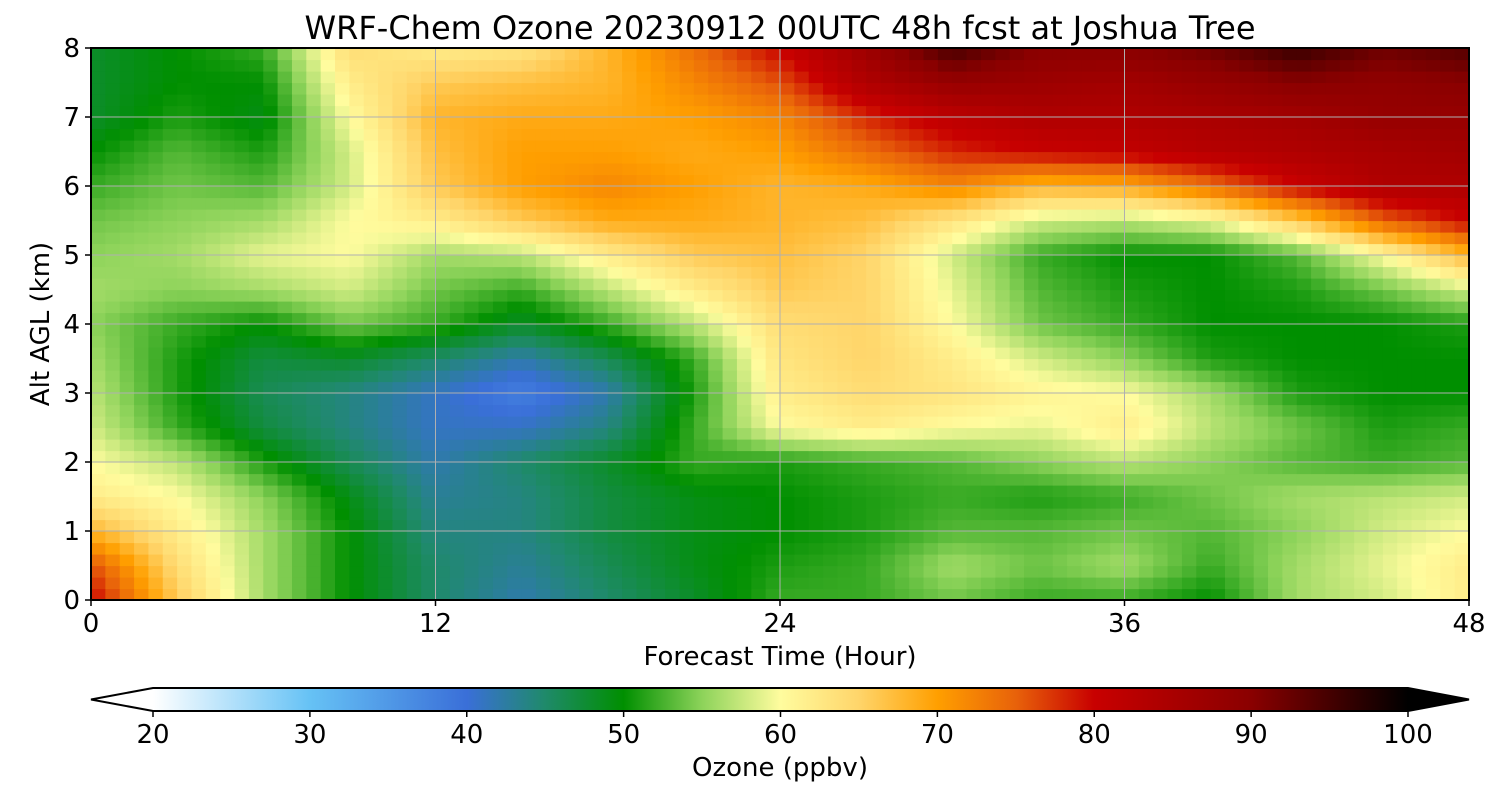  What do you see at coordinates (466, 735) in the screenshot?
I see `colorbar-tick-label: 40` at bounding box center [466, 735].